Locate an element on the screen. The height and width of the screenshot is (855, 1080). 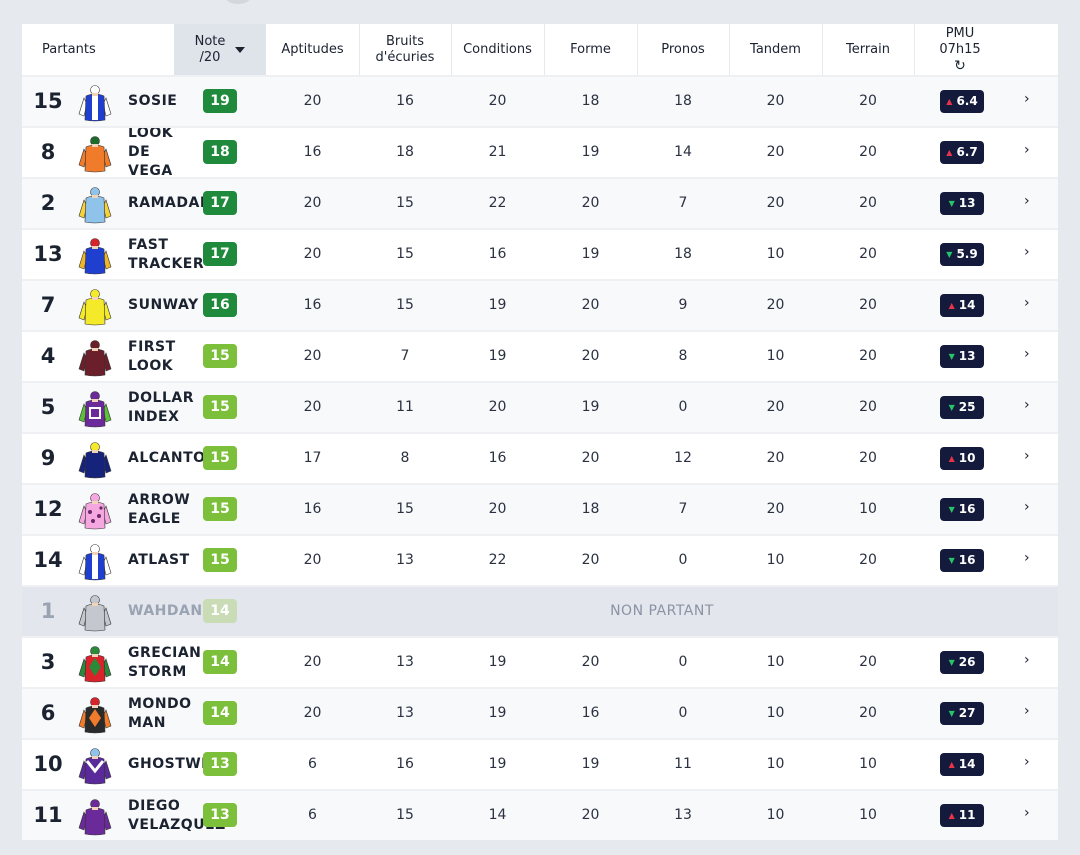
score-bruits: 8 is located at coordinates (405, 458).